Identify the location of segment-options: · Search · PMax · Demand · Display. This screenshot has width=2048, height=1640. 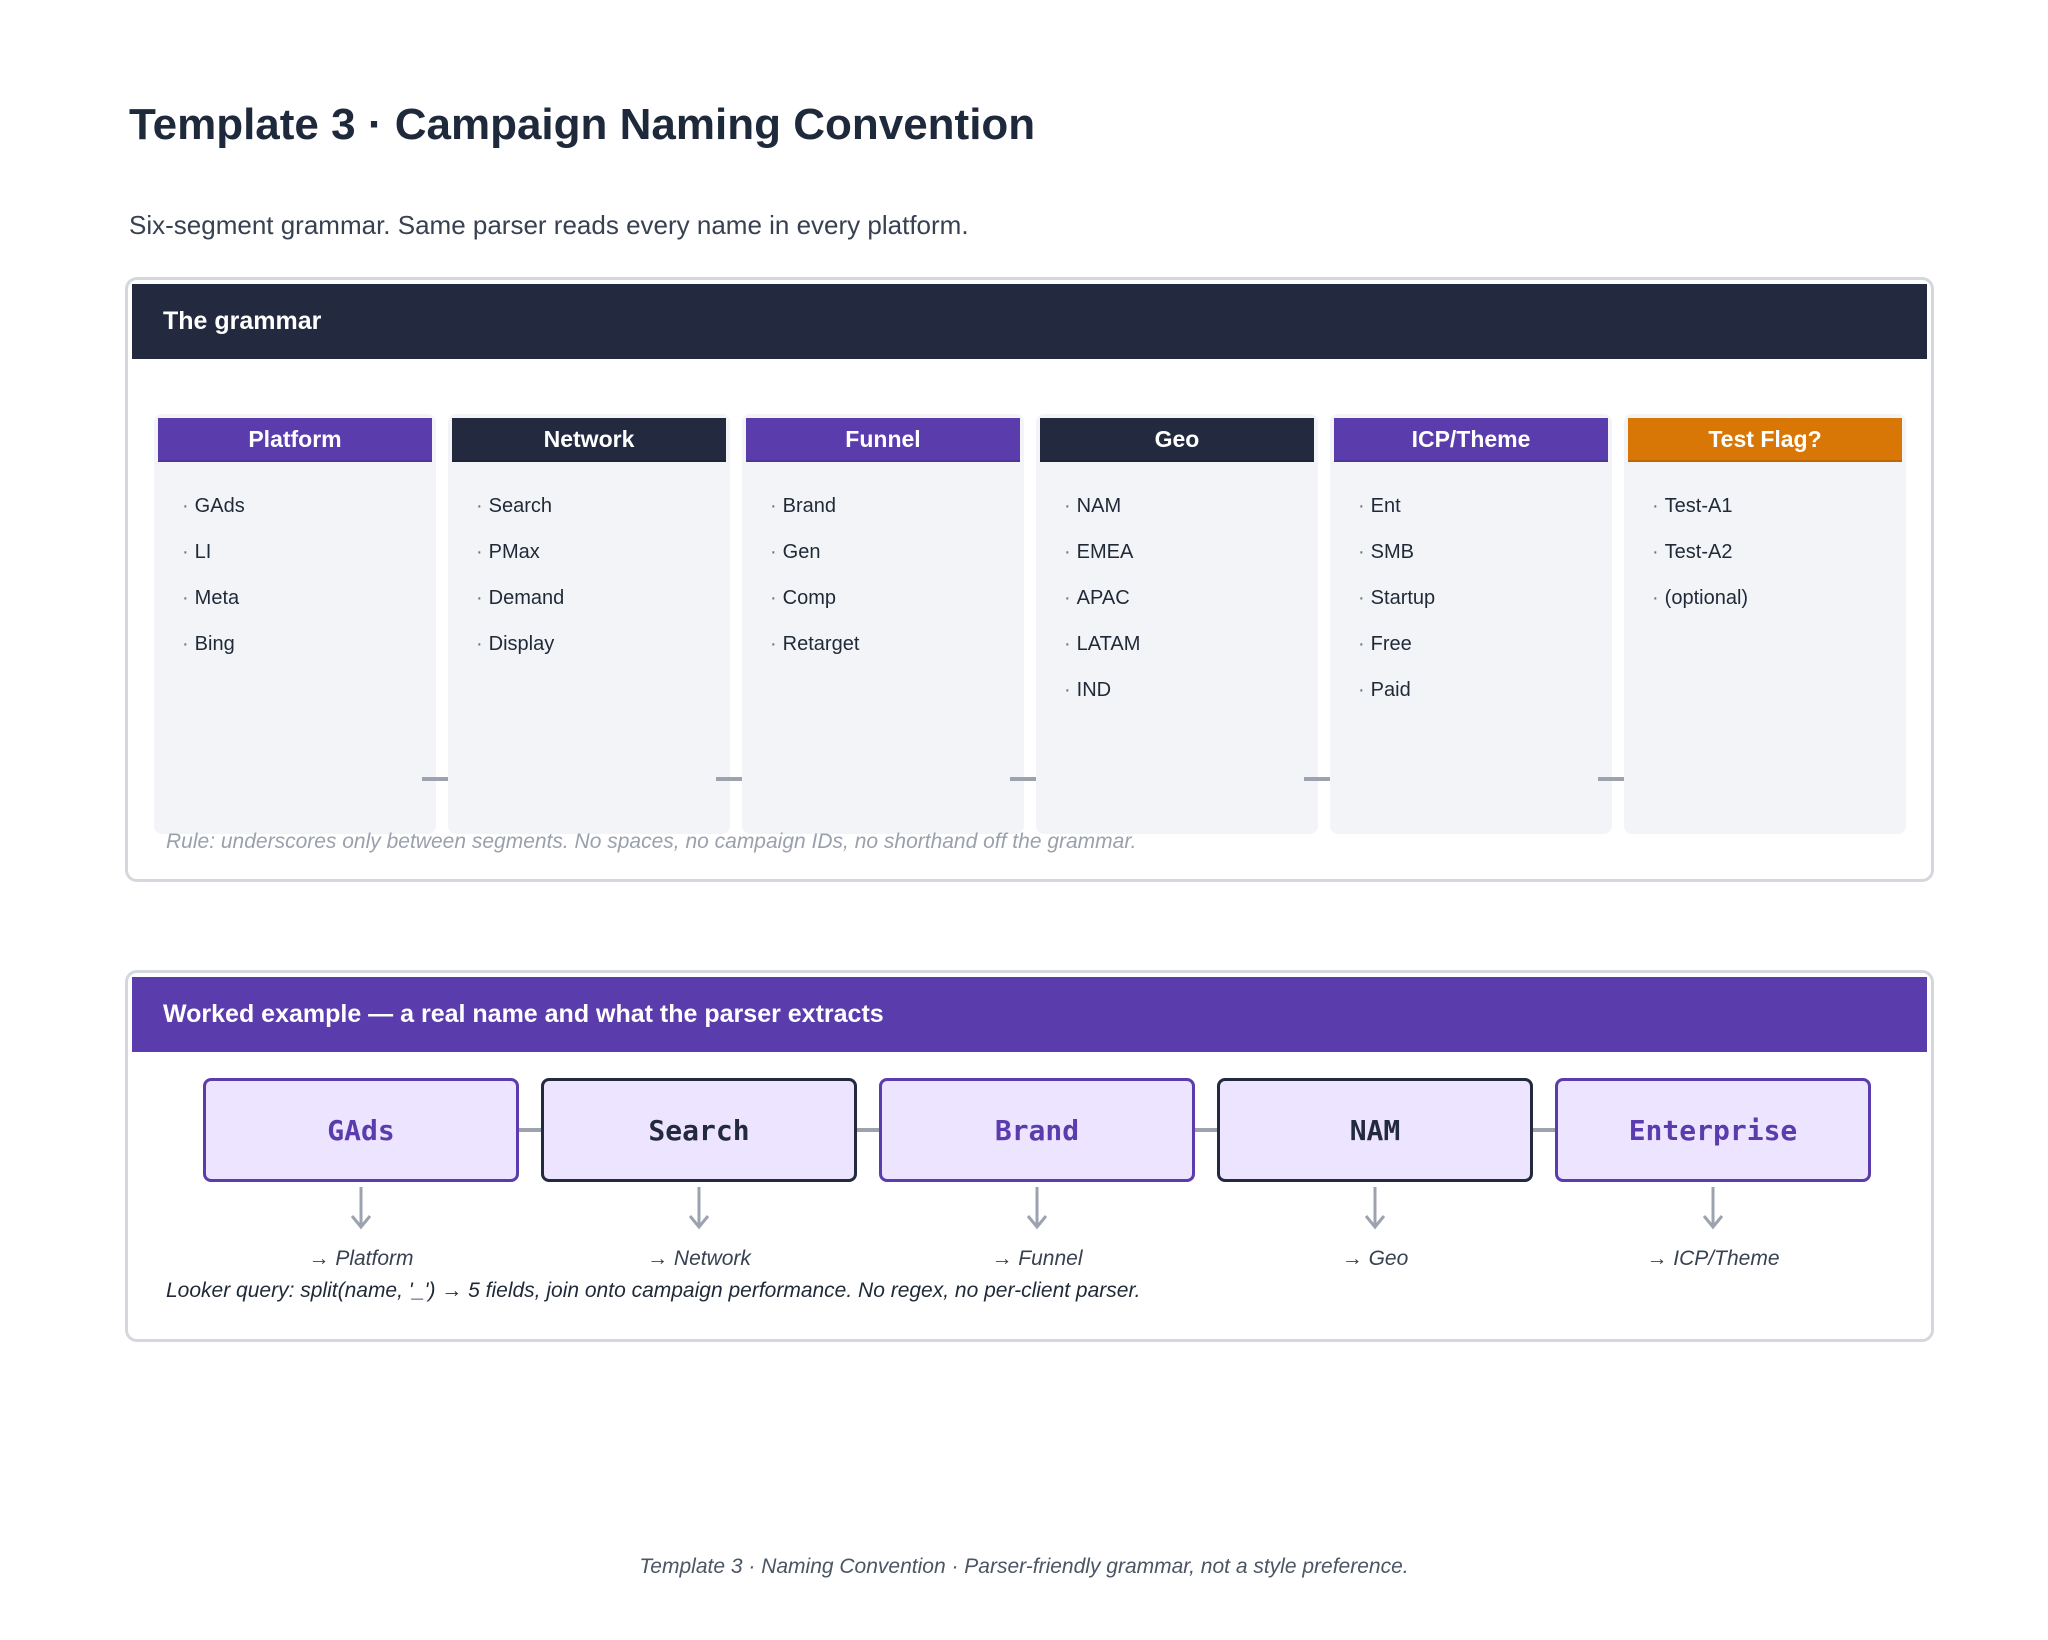
(520, 586).